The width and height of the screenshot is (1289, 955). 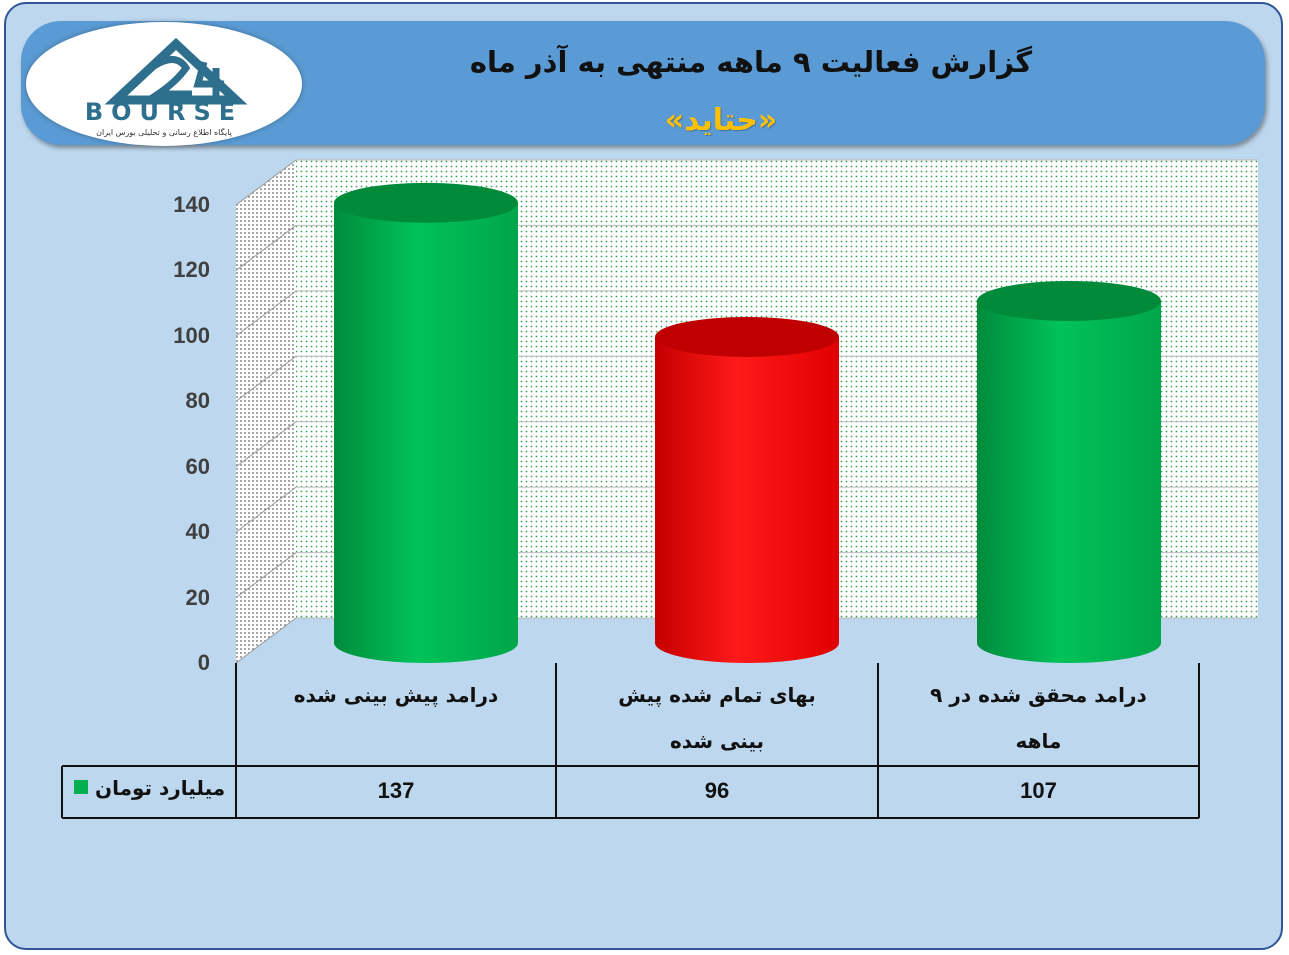 What do you see at coordinates (1038, 790) in the screenshot?
I see `value-label-3: 107` at bounding box center [1038, 790].